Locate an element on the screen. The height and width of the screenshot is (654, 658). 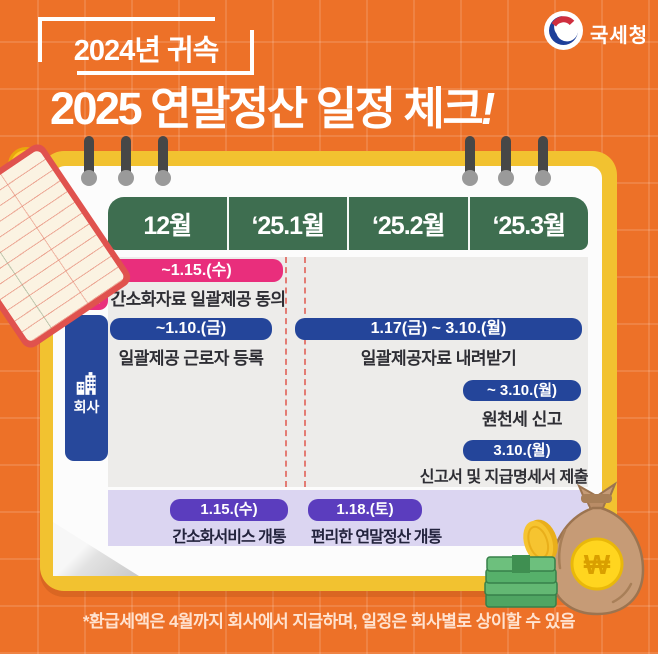
banknotes-icon is located at coordinates (521, 581).